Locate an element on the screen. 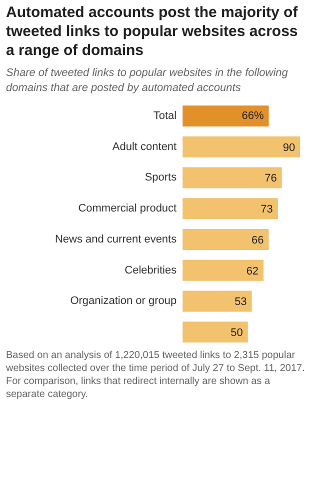 The image size is (309, 481). data-label: 53 is located at coordinates (240, 302).